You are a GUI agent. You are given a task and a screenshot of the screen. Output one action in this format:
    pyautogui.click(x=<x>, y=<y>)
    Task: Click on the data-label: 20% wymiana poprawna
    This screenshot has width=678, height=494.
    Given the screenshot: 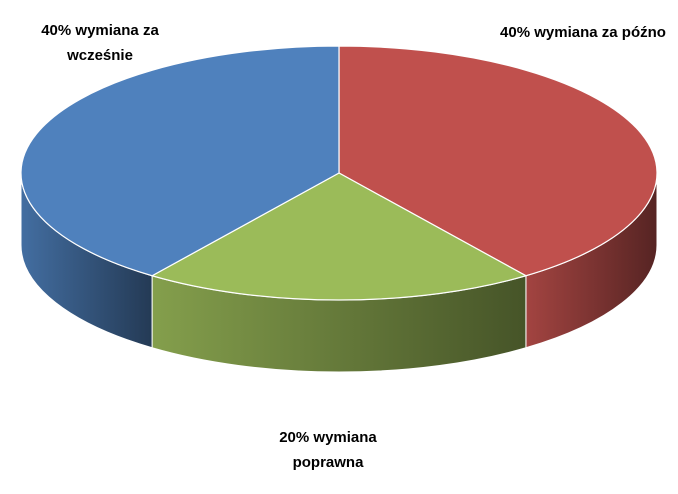 What is the action you would take?
    pyautogui.click(x=328, y=450)
    